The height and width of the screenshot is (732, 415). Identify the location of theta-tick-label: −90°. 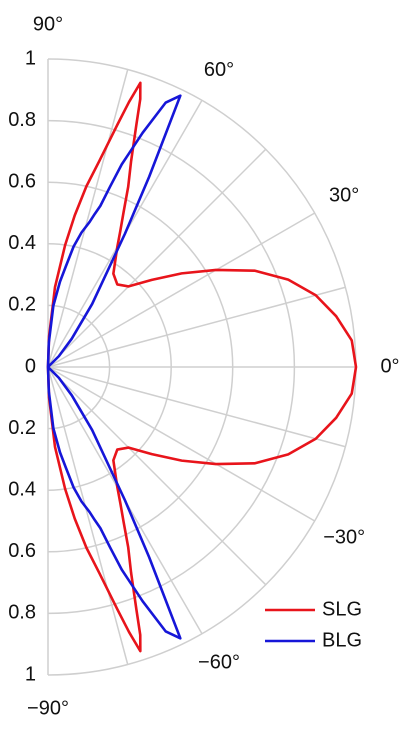
(48, 708).